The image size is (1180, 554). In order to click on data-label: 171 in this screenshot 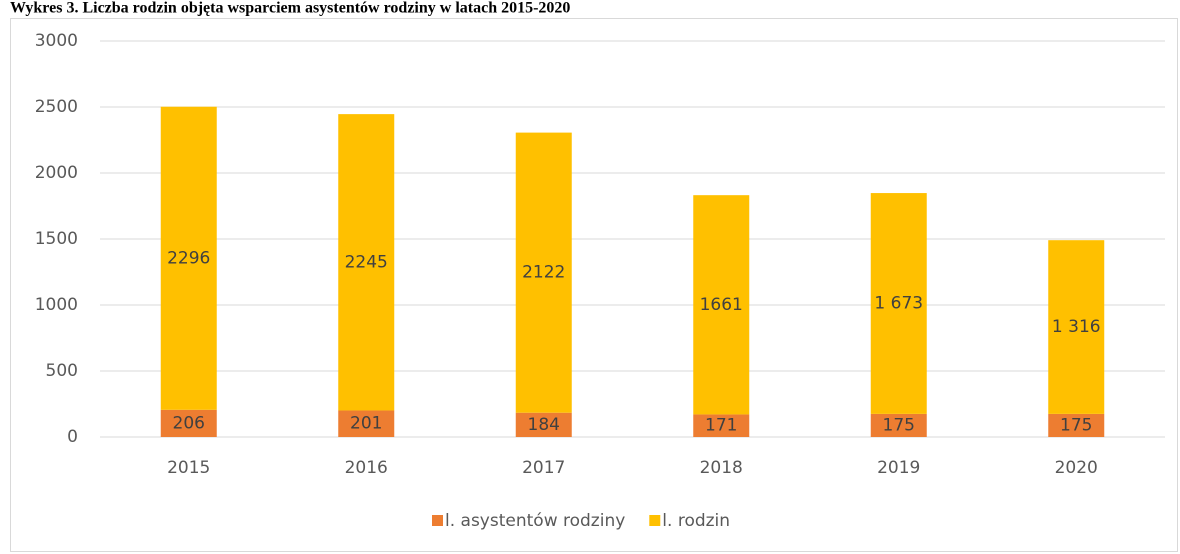, I will do `click(721, 426)`.